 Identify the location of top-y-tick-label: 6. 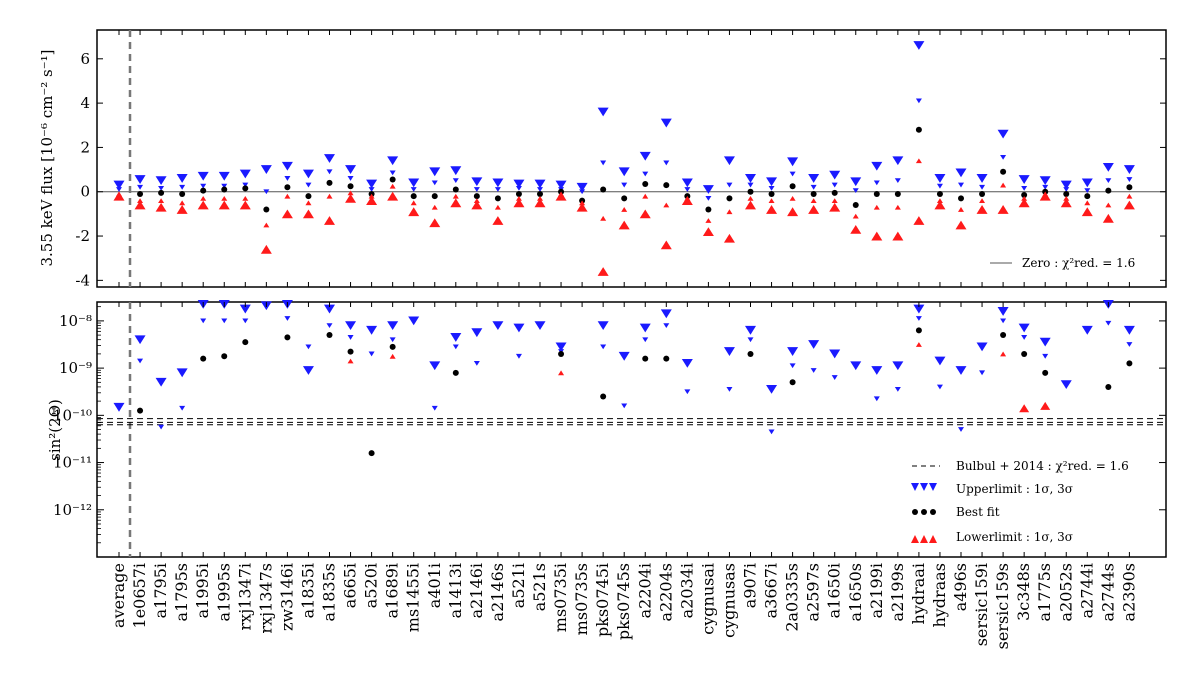
(85, 59).